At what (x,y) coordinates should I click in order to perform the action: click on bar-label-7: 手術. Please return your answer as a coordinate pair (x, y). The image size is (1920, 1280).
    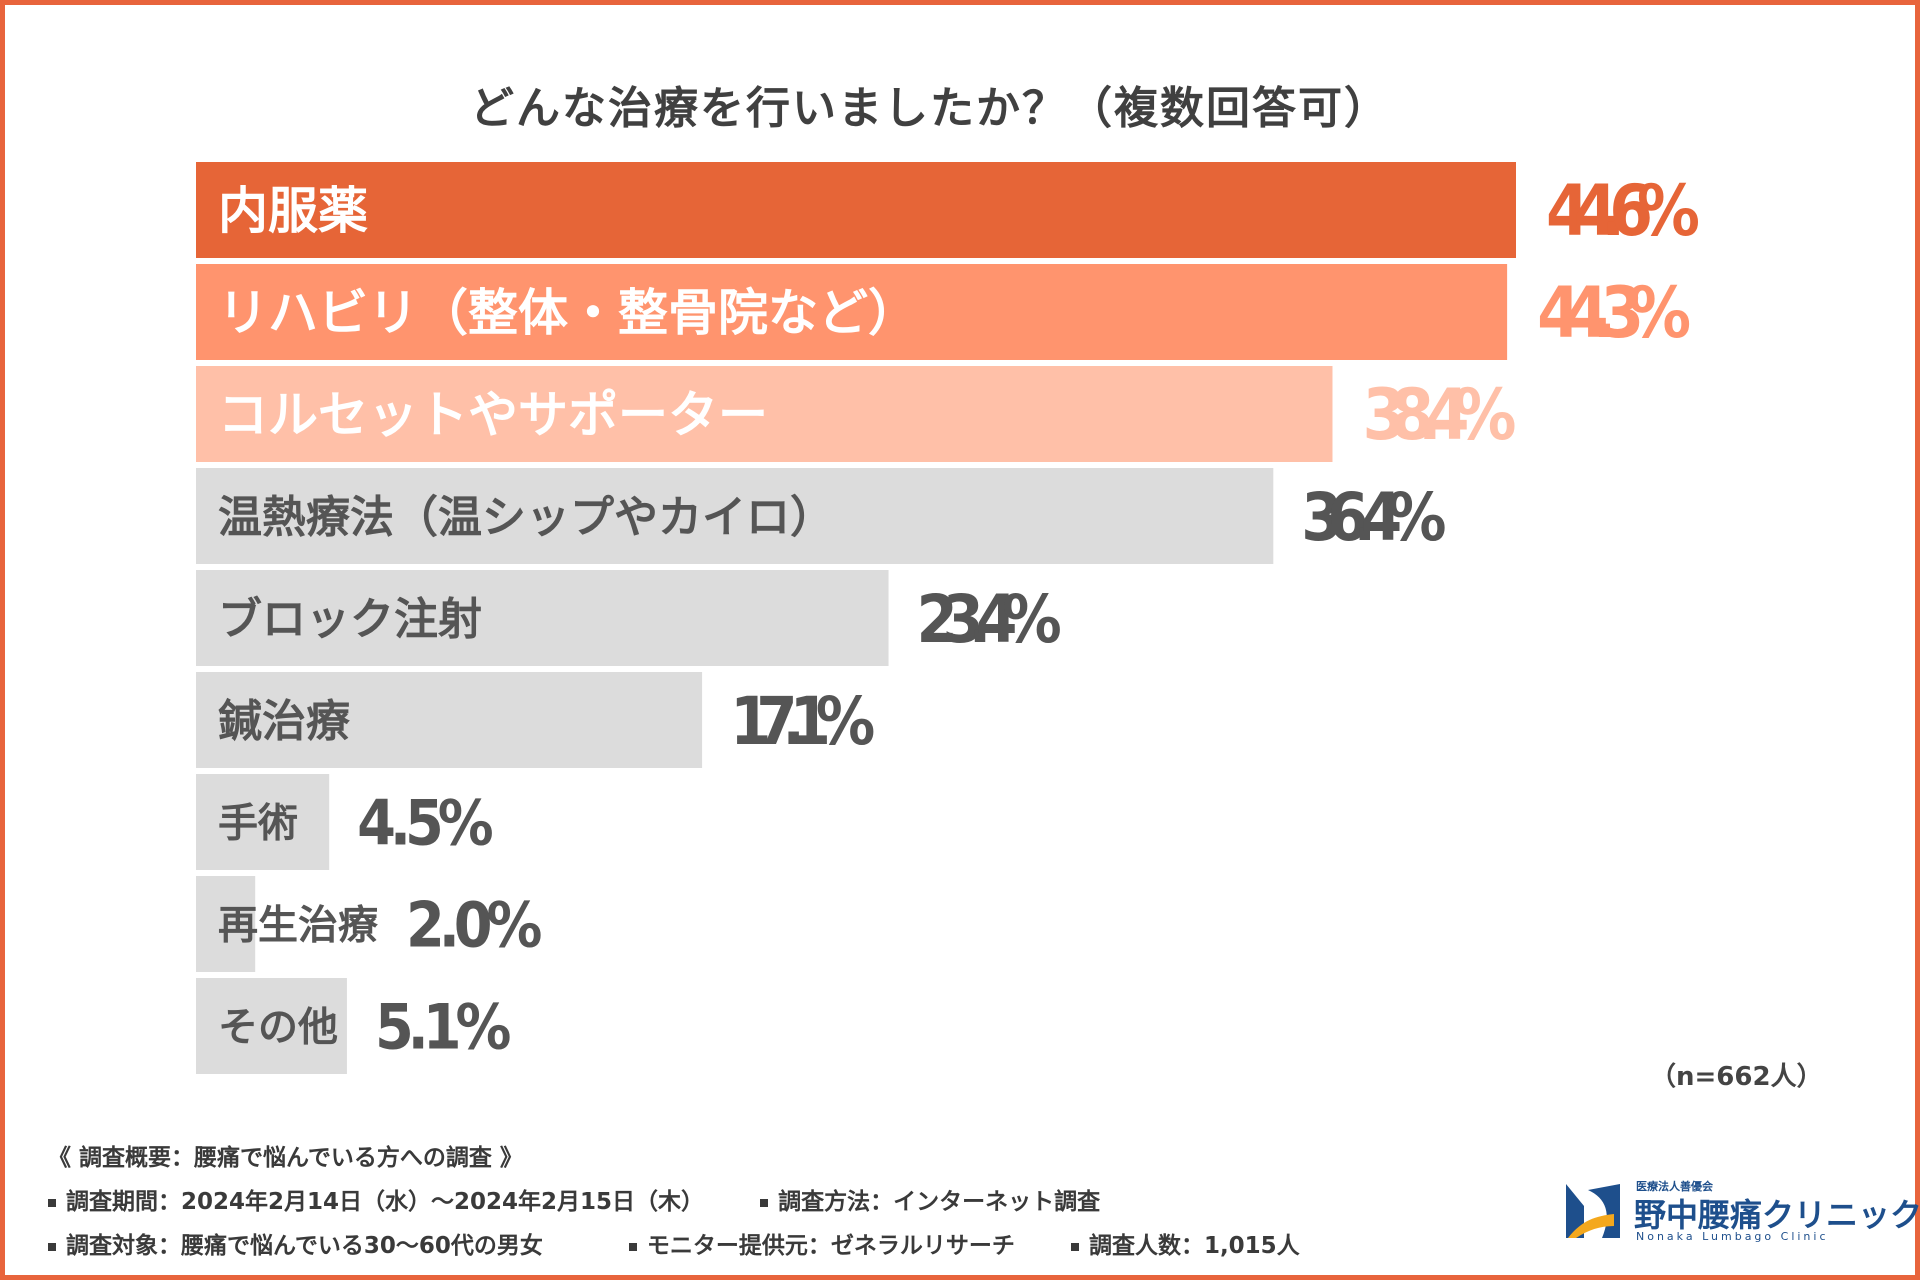
    Looking at the image, I should click on (258, 823).